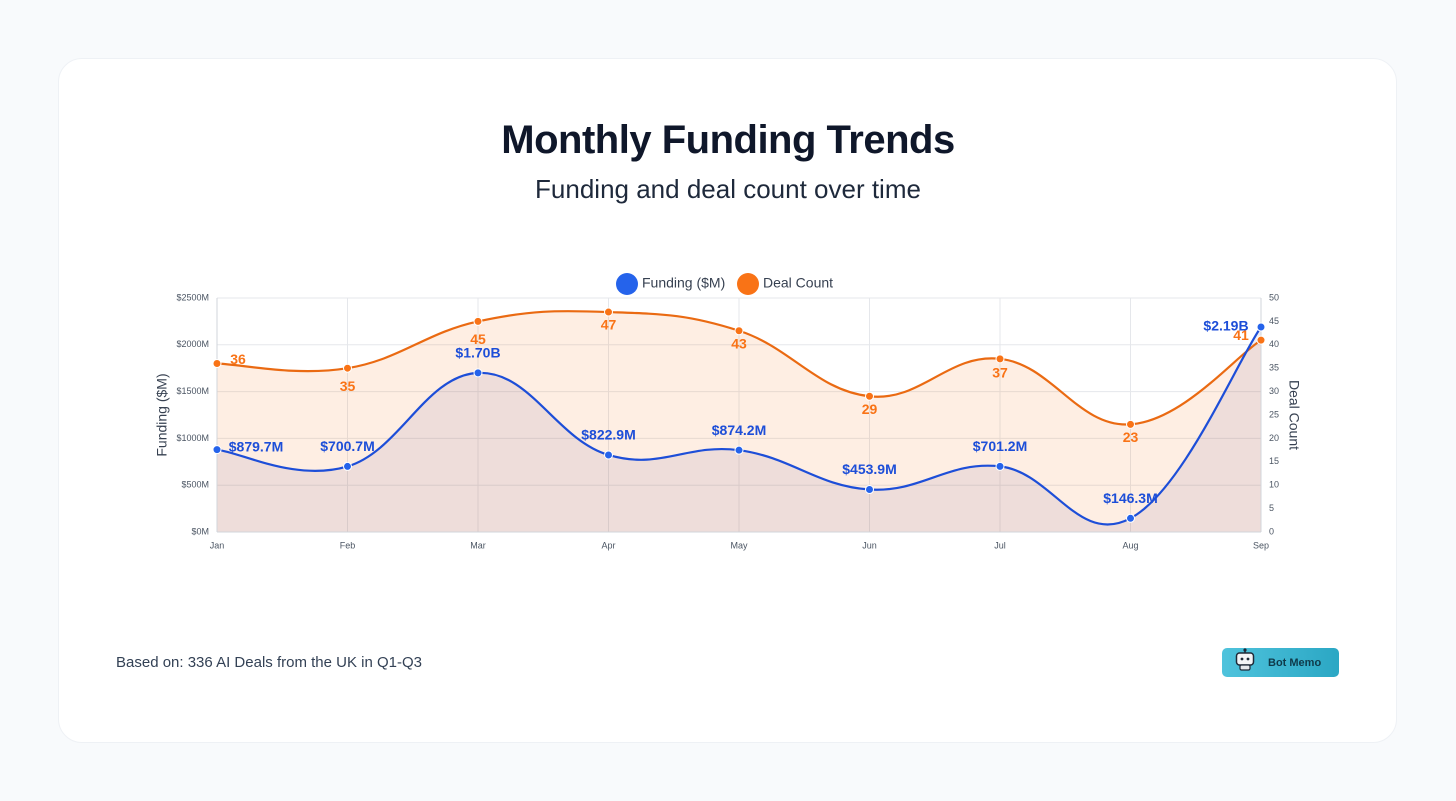 The height and width of the screenshot is (801, 1456). What do you see at coordinates (477, 353) in the screenshot?
I see `funding-data-label: $1.70B` at bounding box center [477, 353].